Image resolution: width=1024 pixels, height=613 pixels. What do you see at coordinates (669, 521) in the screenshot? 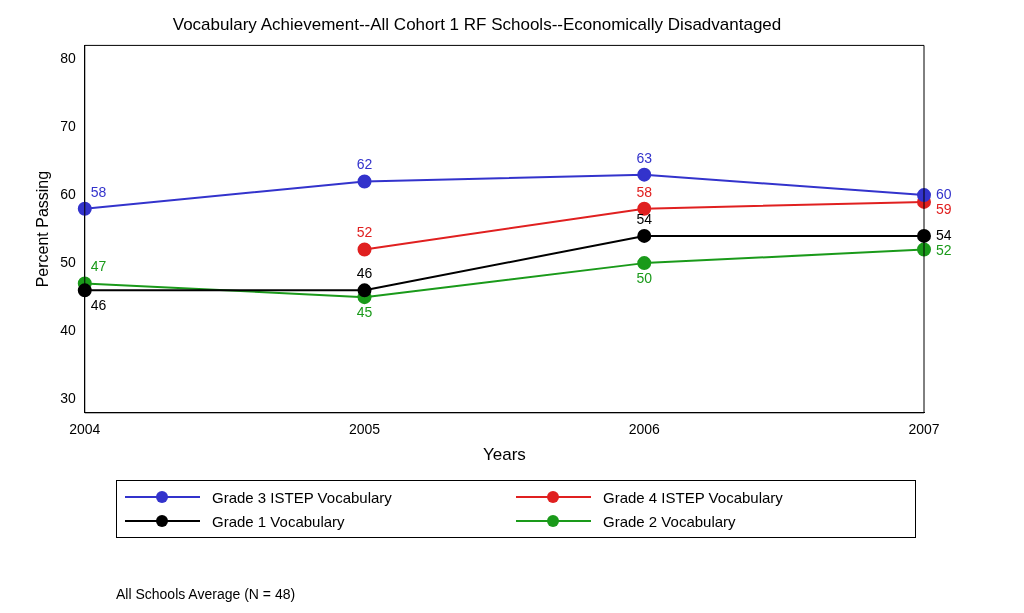
I see `legend-label: Grade 2 Vocabulary` at bounding box center [669, 521].